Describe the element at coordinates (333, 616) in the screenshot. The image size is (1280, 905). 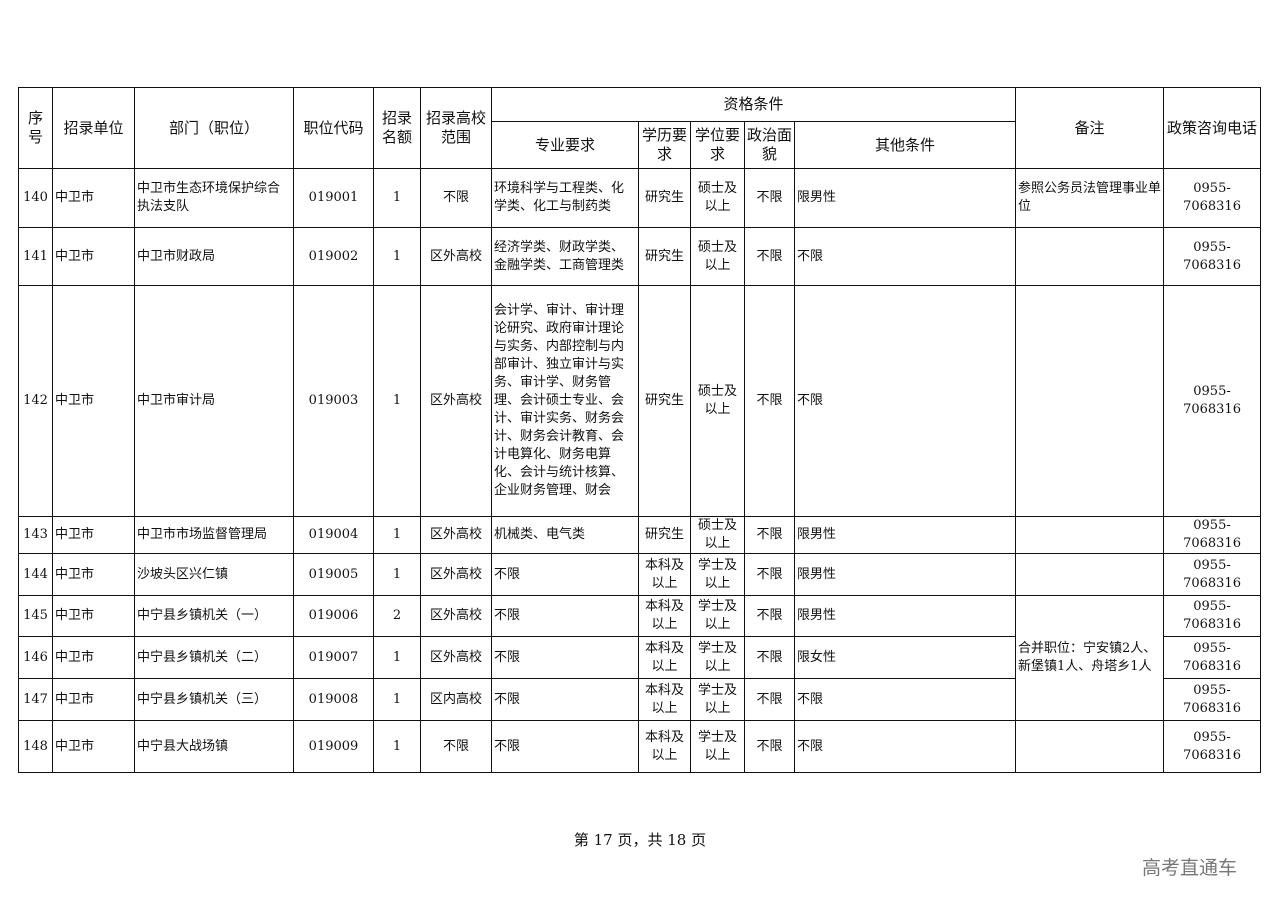
I see `cell-code: 019006` at that location.